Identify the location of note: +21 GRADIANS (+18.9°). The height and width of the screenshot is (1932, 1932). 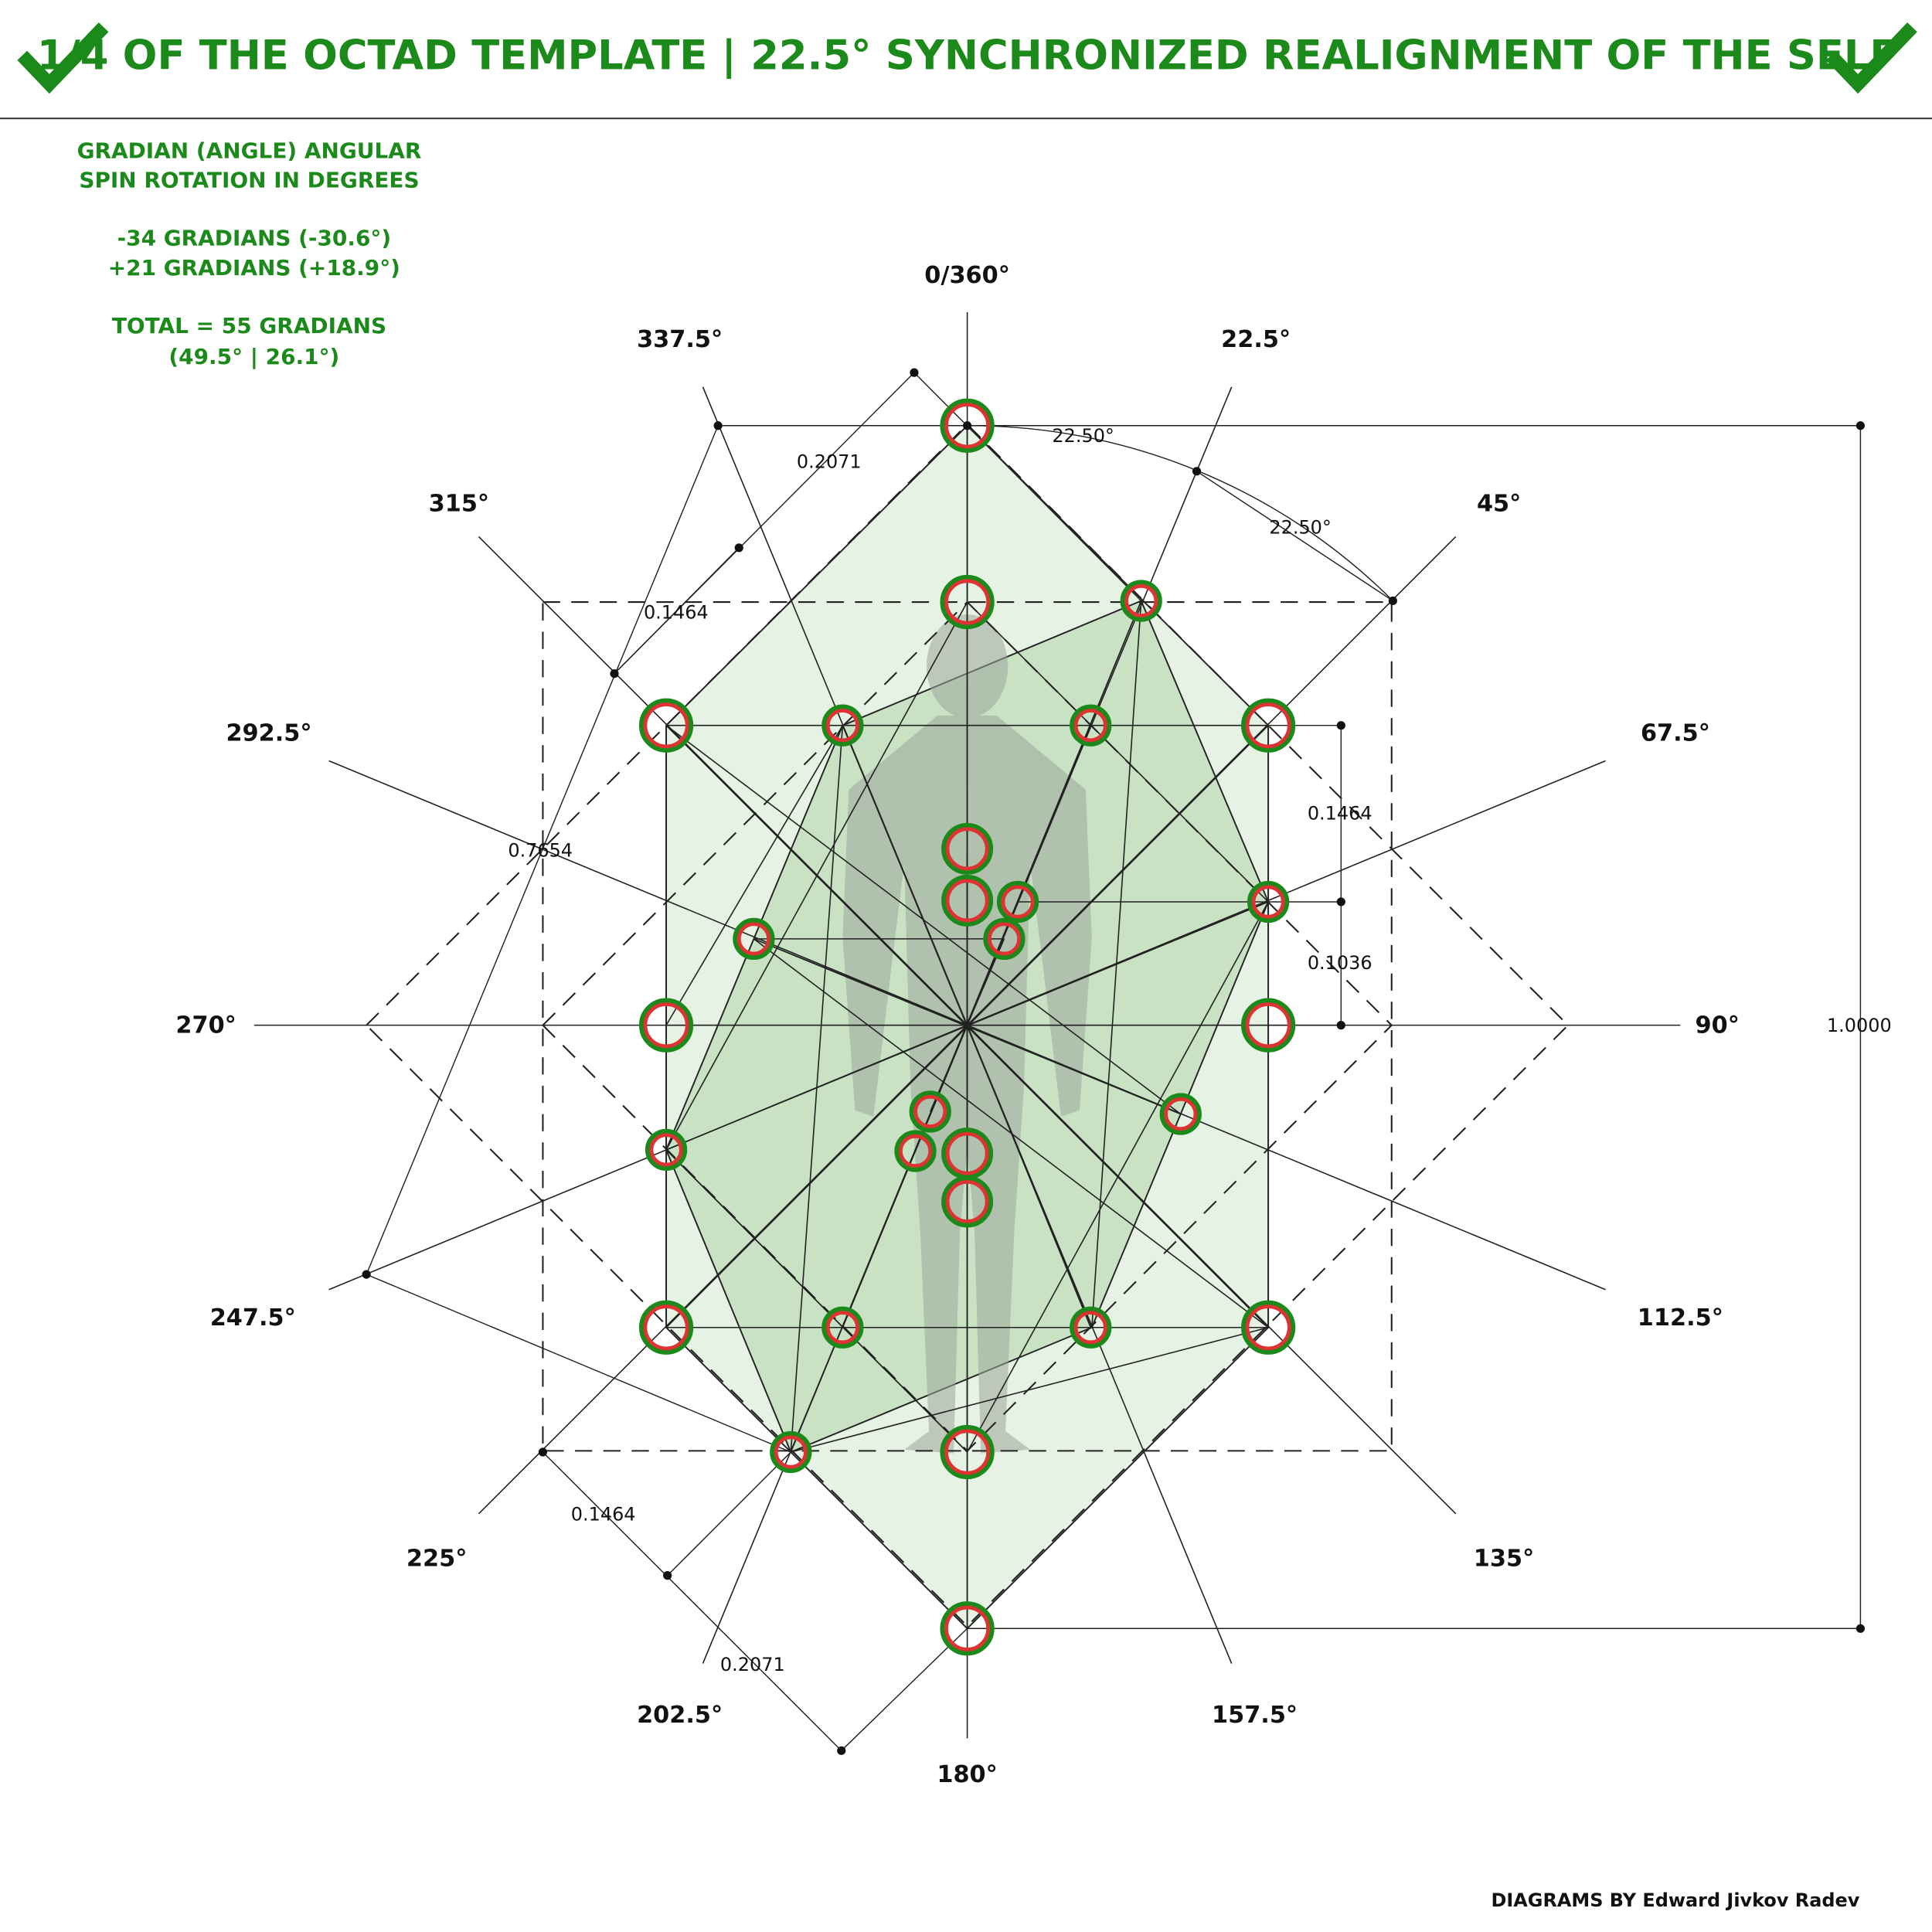
(254, 268).